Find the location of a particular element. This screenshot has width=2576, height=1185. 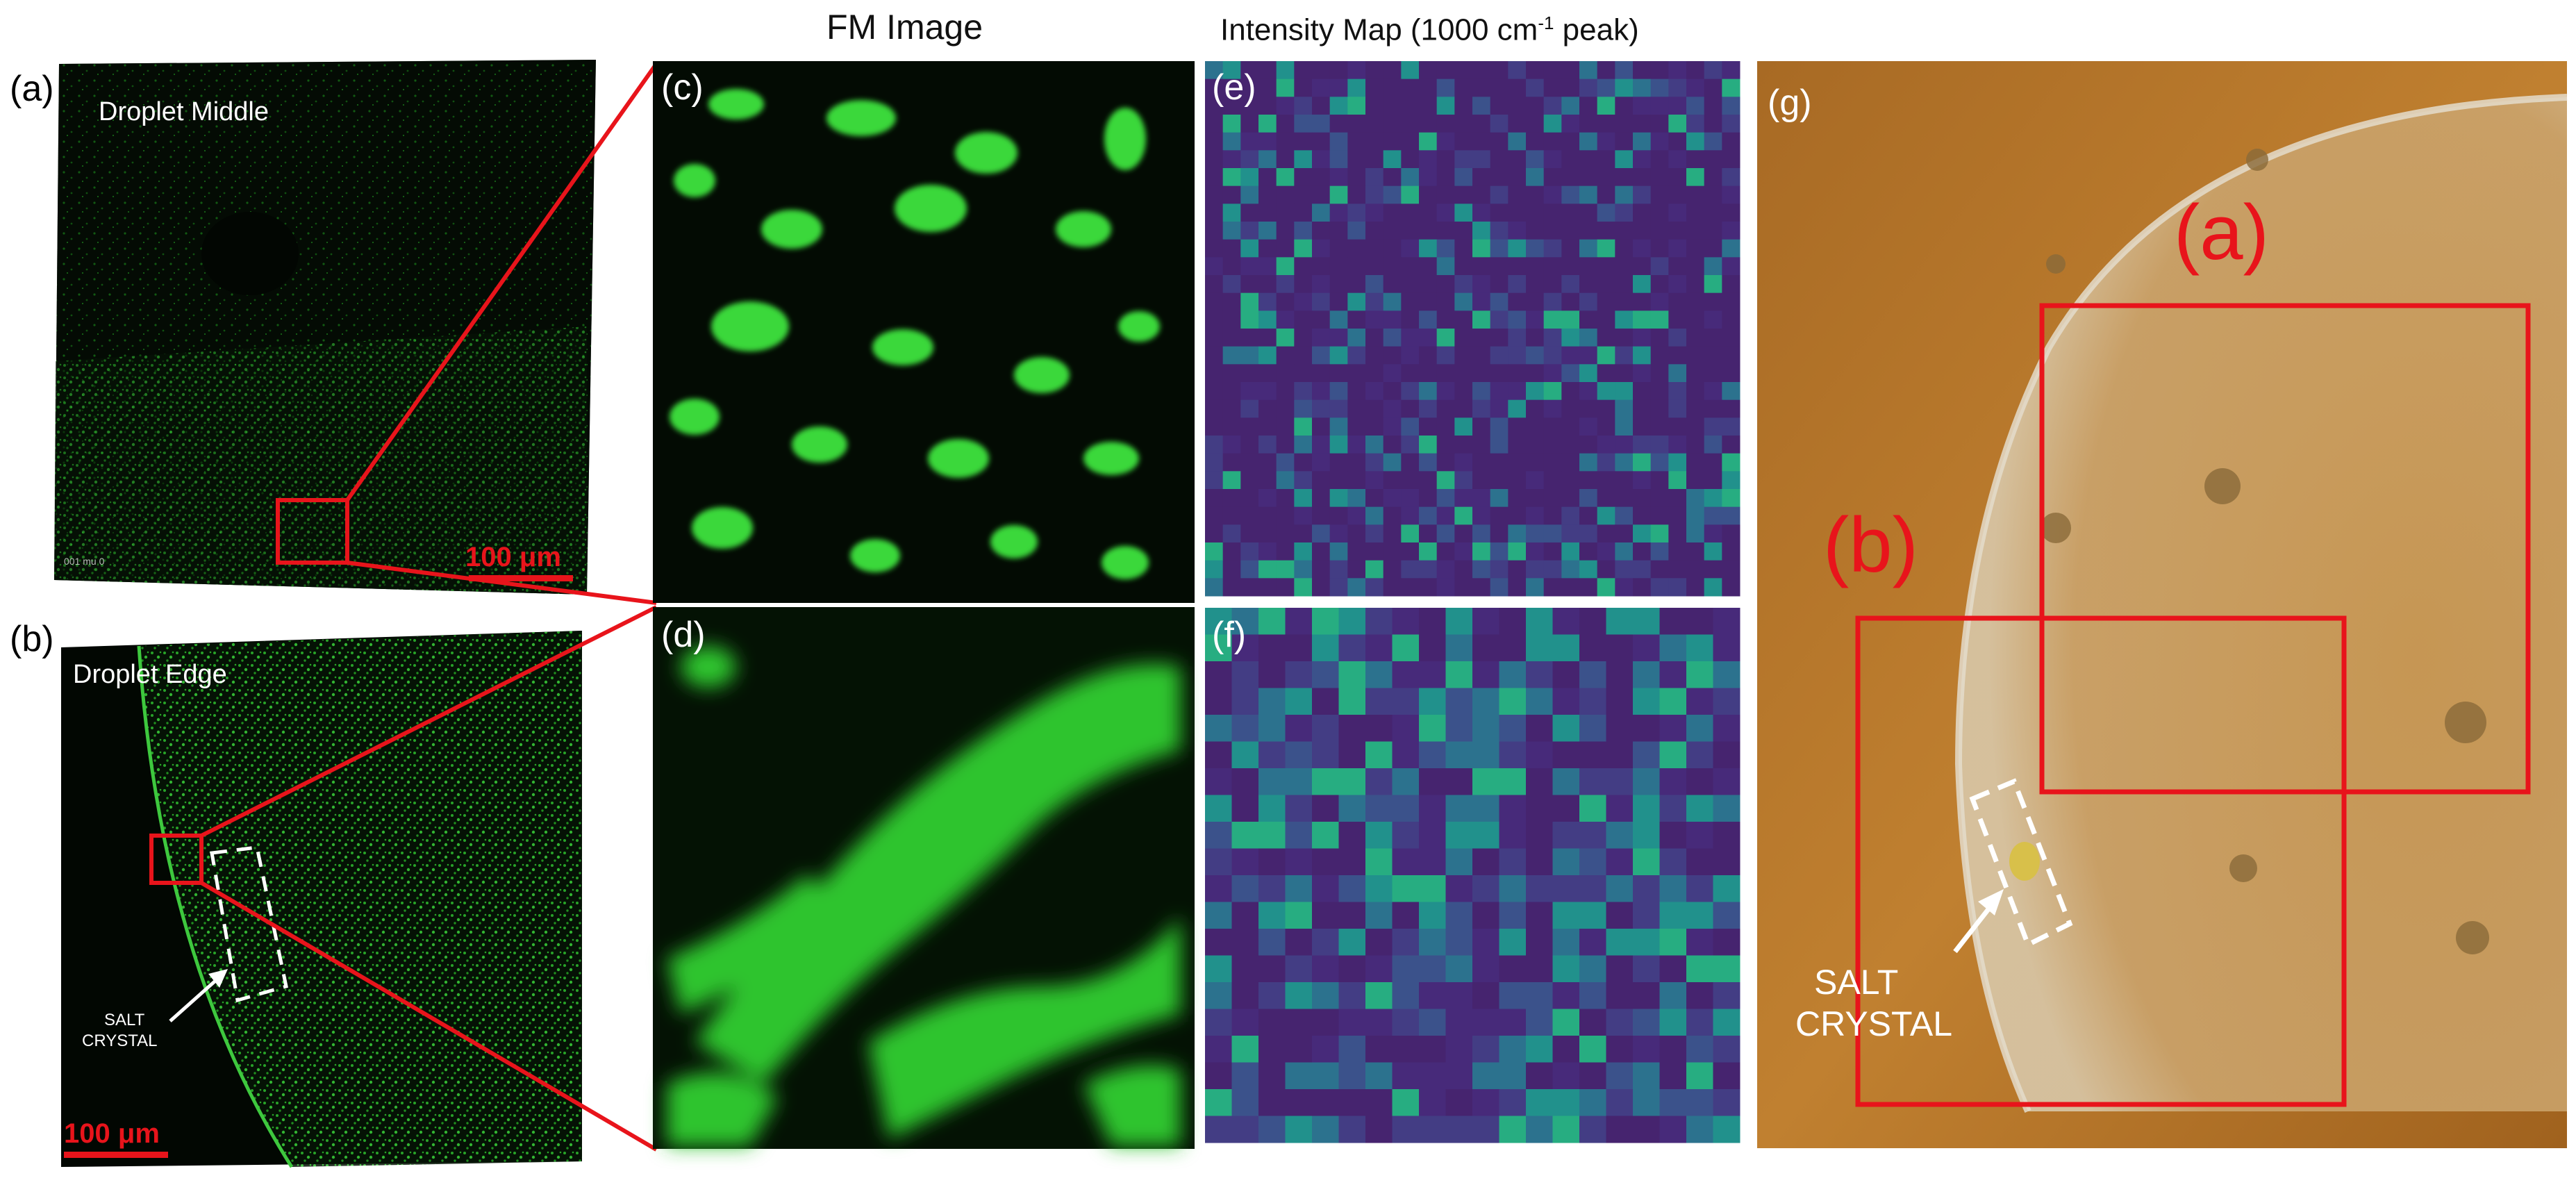

panel-letter-b: (b) is located at coordinates (32, 639).